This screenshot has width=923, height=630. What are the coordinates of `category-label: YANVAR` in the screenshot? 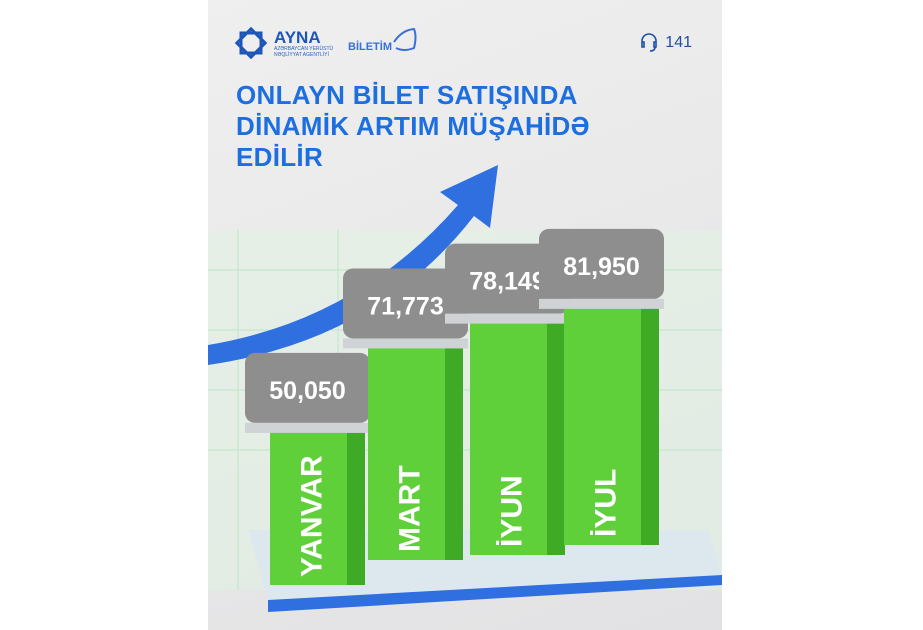 It's located at (312, 516).